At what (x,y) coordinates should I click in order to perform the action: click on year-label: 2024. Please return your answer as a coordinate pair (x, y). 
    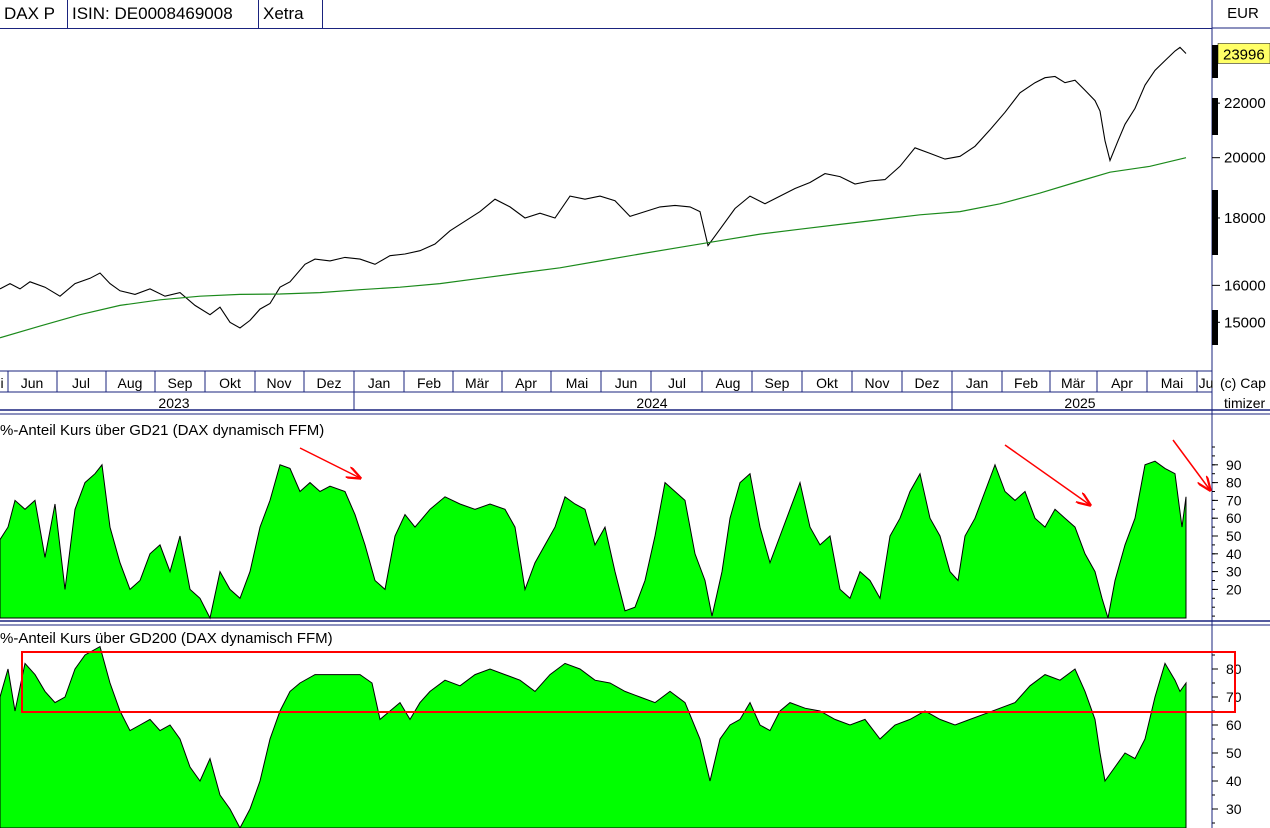
    Looking at the image, I should click on (651, 403).